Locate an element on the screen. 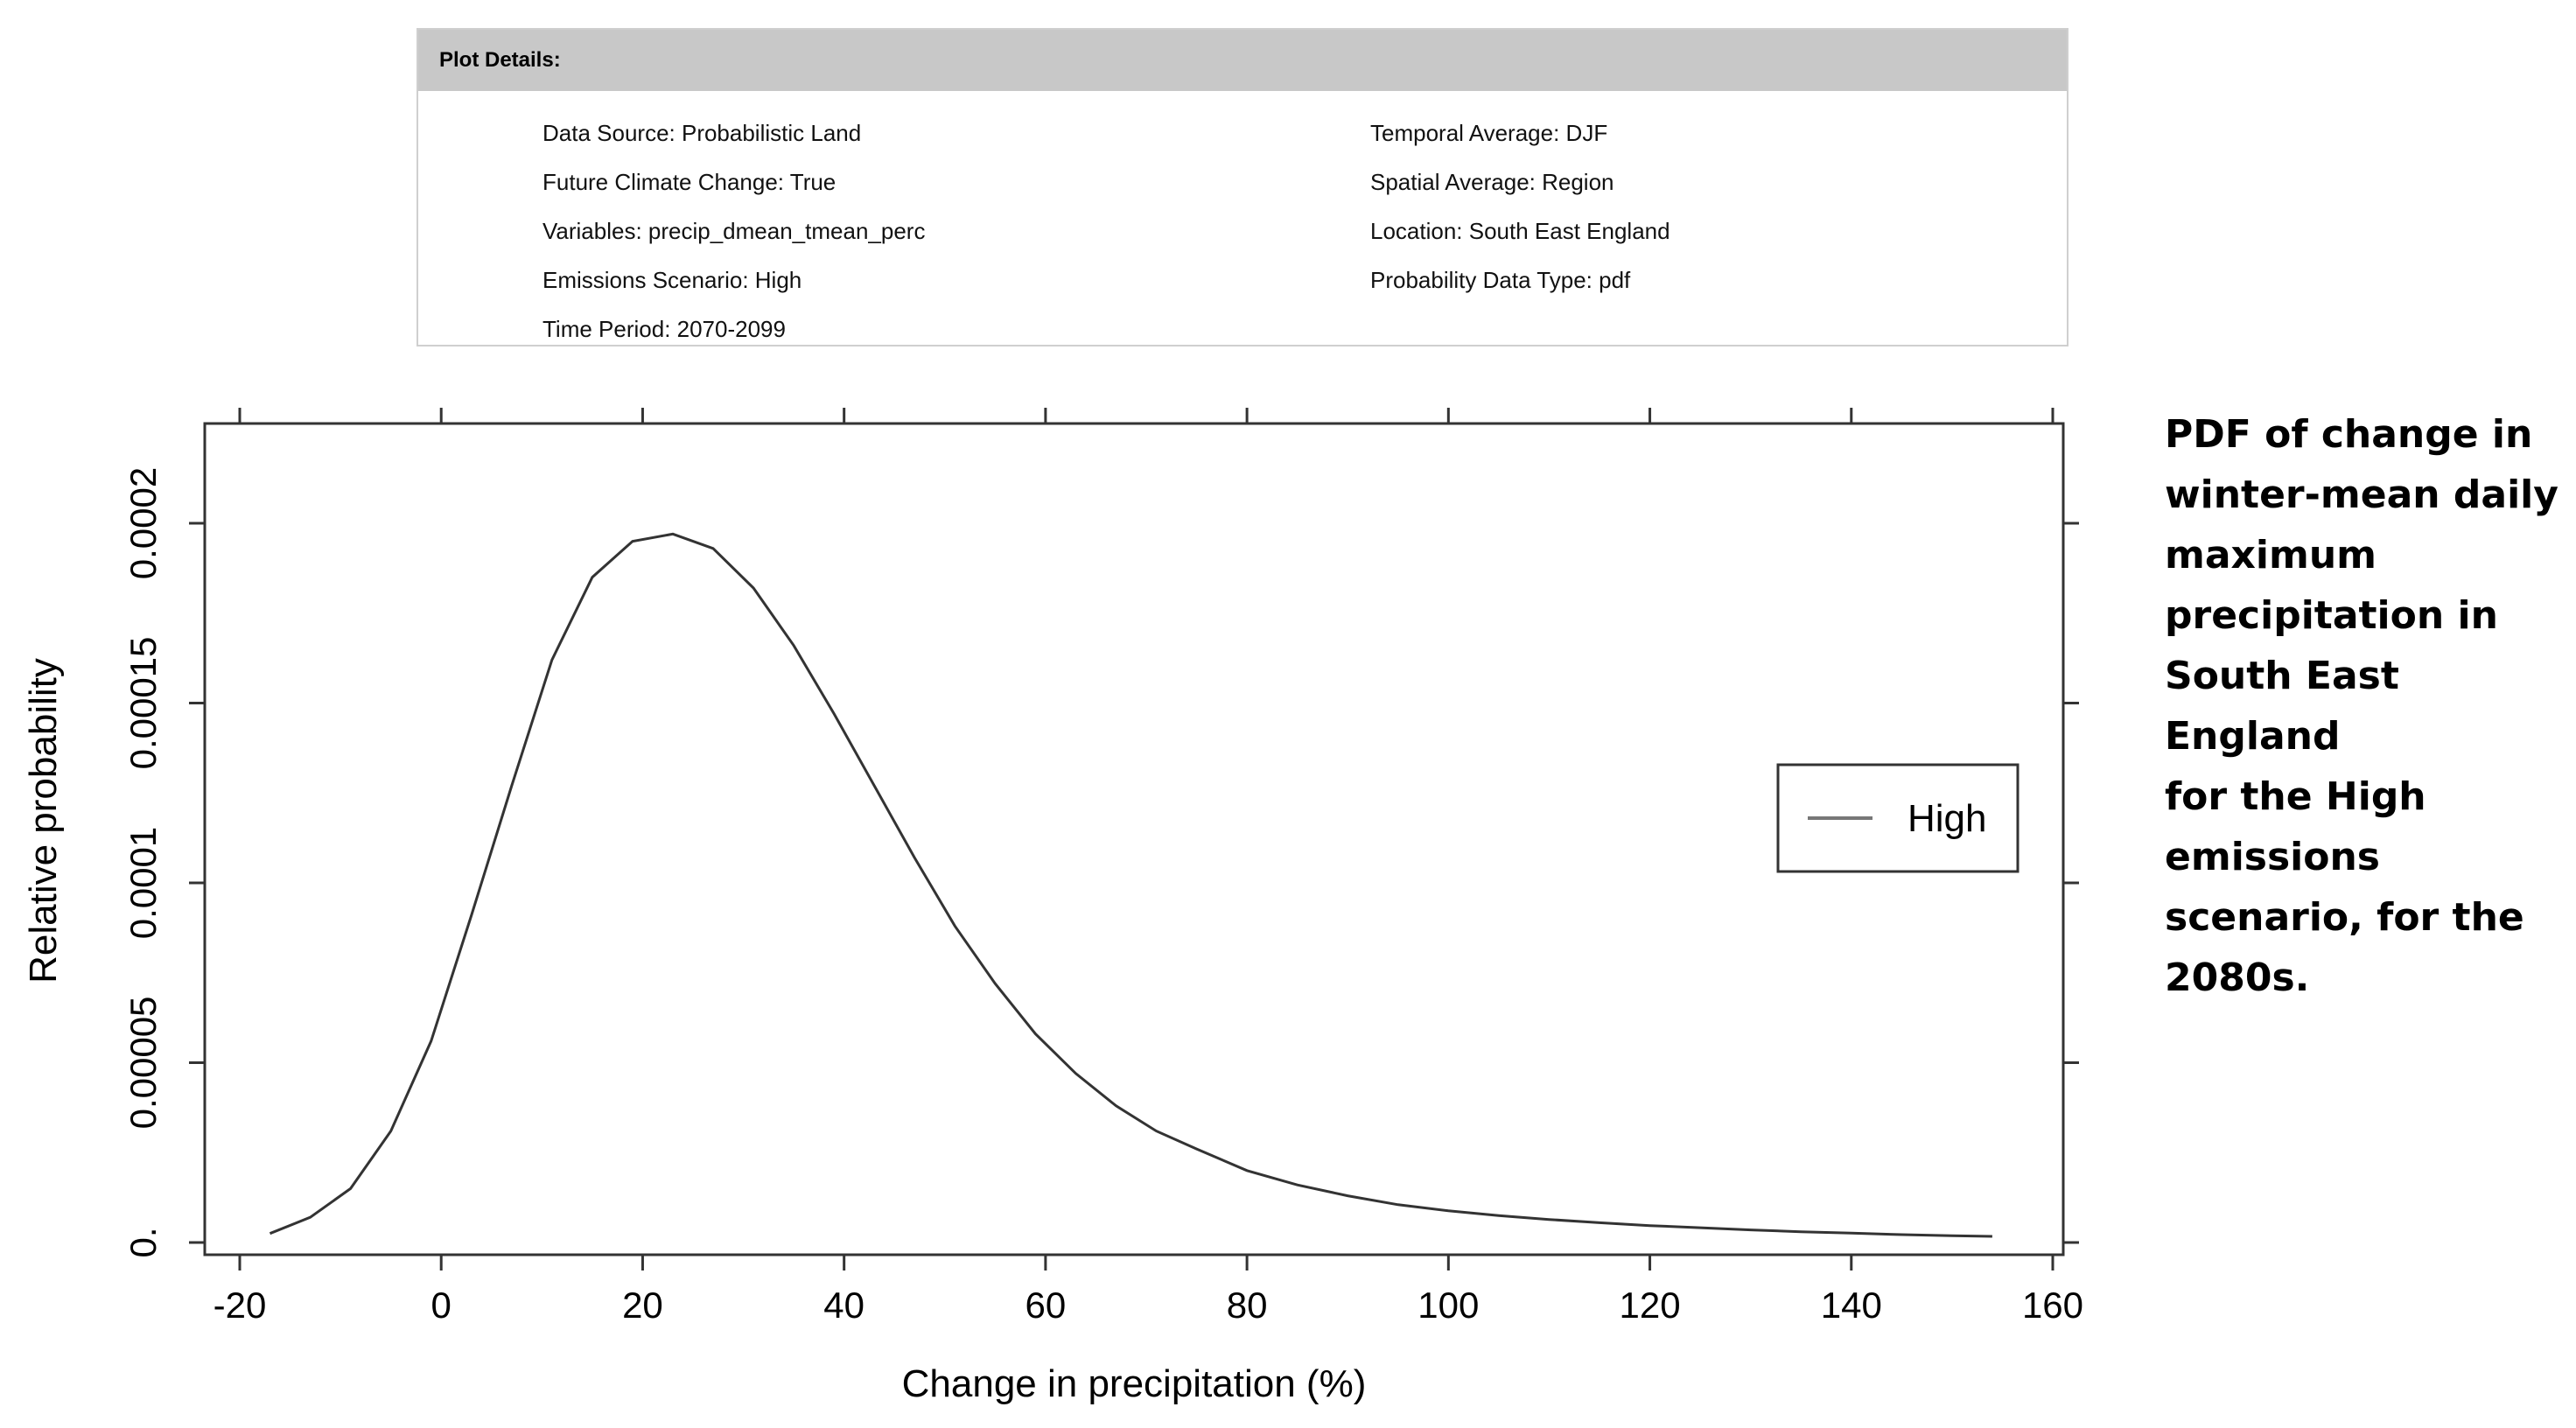  detail-temporal-average: Temporal Average: DJF is located at coordinates (1489, 133).